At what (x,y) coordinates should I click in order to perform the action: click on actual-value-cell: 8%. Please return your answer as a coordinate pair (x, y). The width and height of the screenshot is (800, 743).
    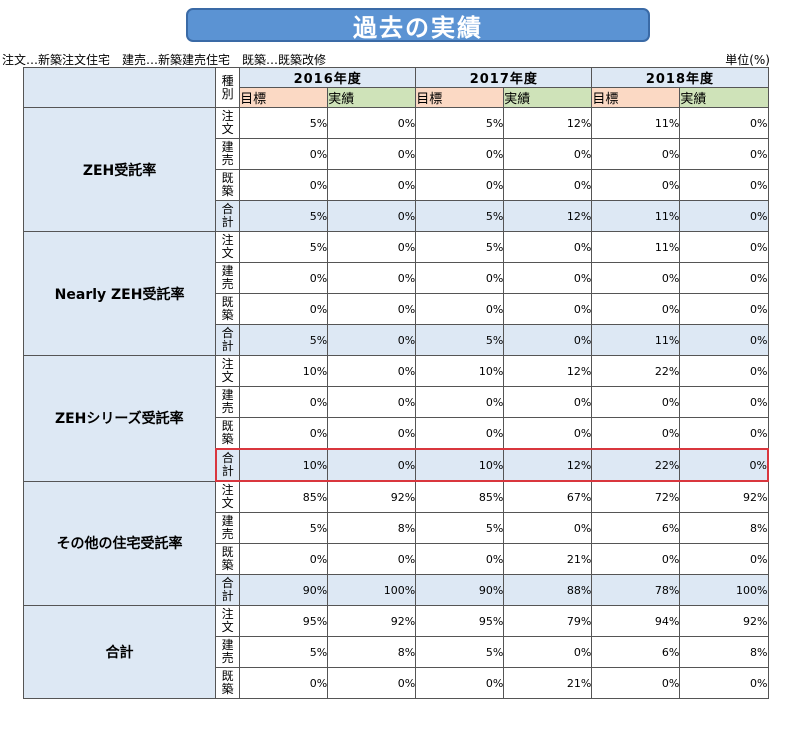
    Looking at the image, I should click on (372, 528).